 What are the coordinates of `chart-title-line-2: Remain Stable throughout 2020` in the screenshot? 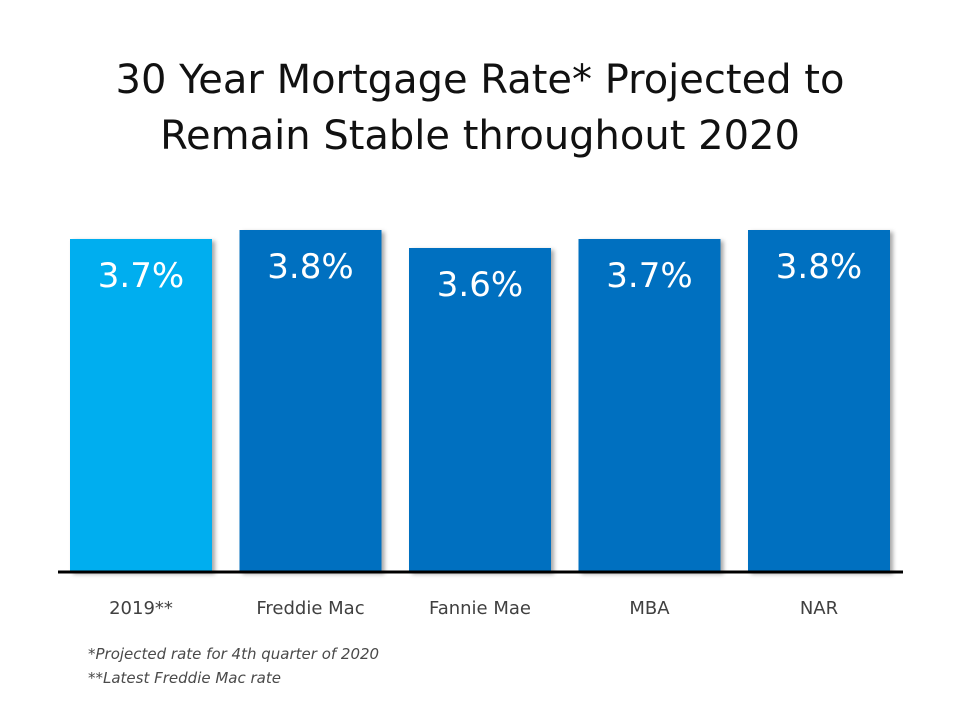 It's located at (480, 136).